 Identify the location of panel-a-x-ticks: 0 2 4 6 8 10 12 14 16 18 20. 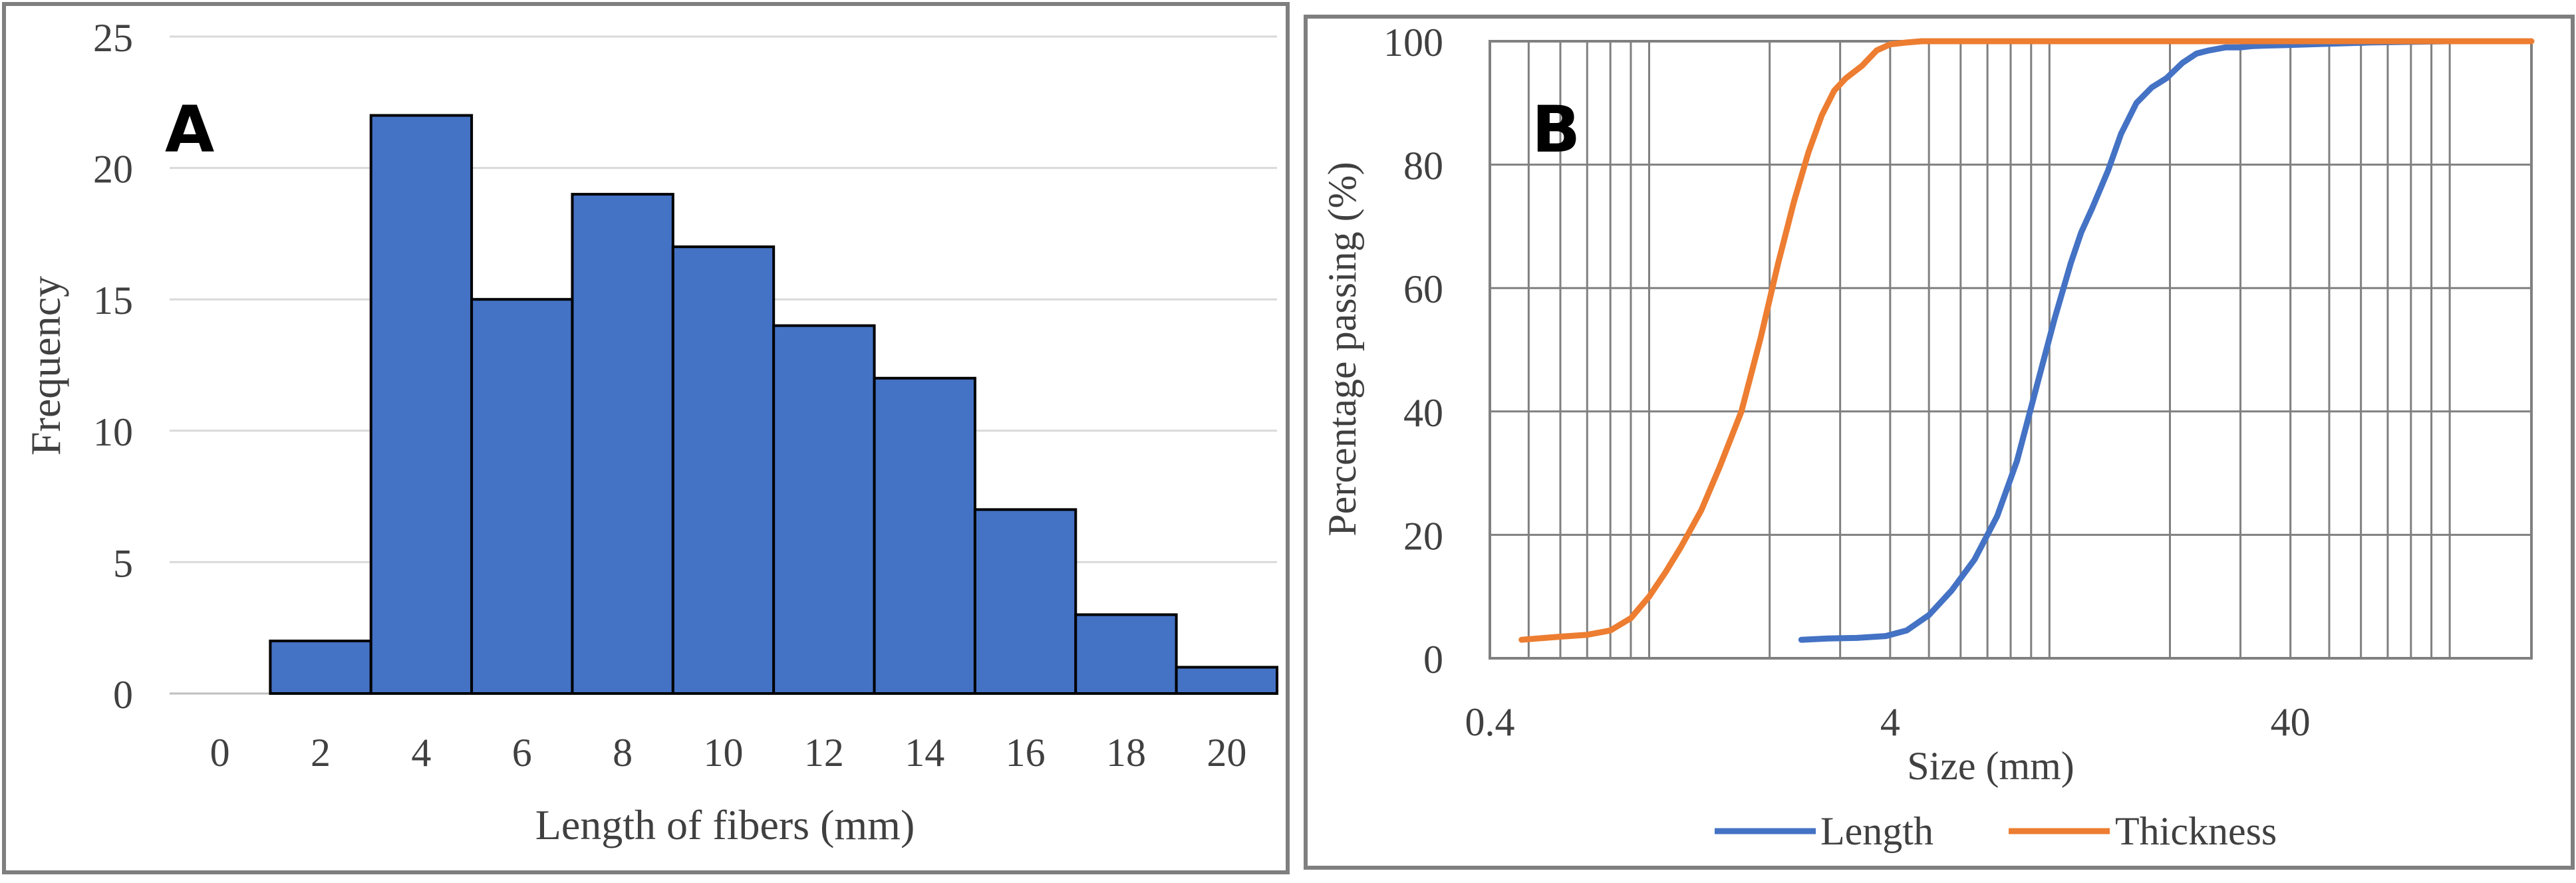
(728, 753).